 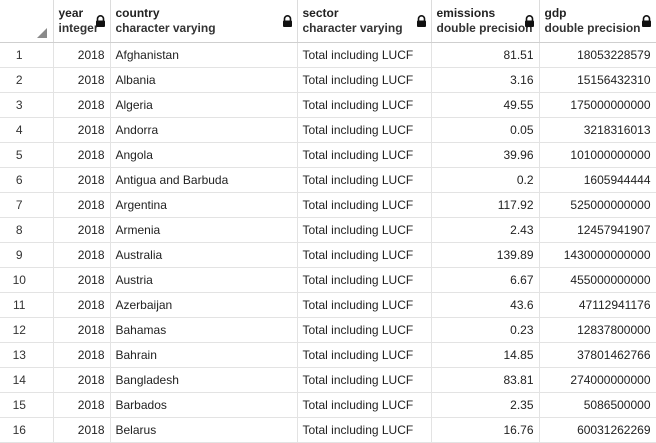 I want to click on row-number: 14, so click(x=27, y=380).